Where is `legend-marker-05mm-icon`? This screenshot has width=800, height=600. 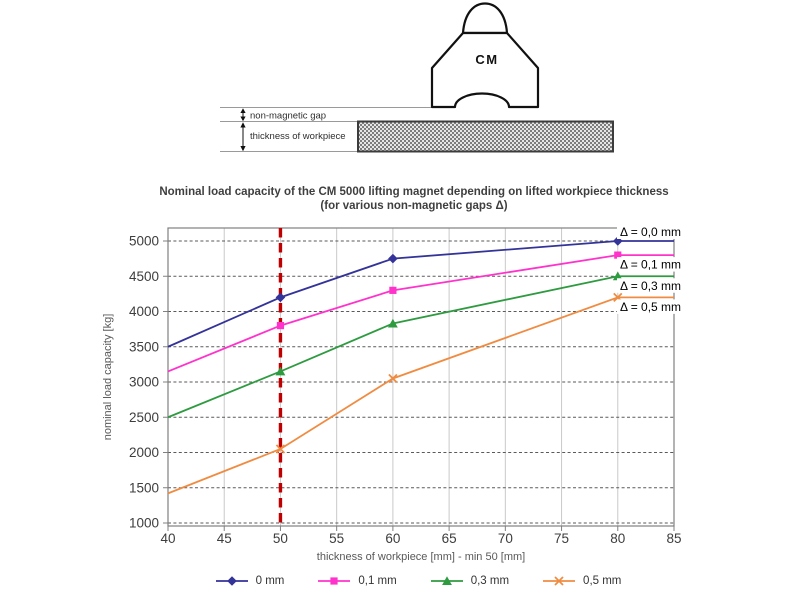
legend-marker-05mm-icon is located at coordinates (559, 581).